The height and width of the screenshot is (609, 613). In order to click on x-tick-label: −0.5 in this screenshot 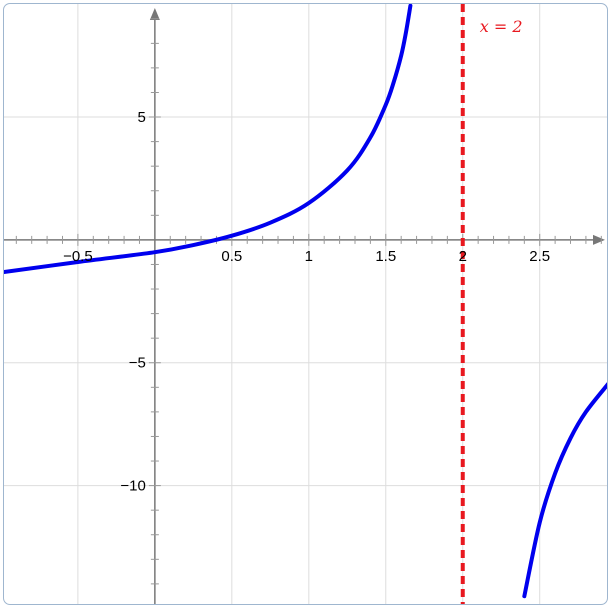, I will do `click(78, 256)`.